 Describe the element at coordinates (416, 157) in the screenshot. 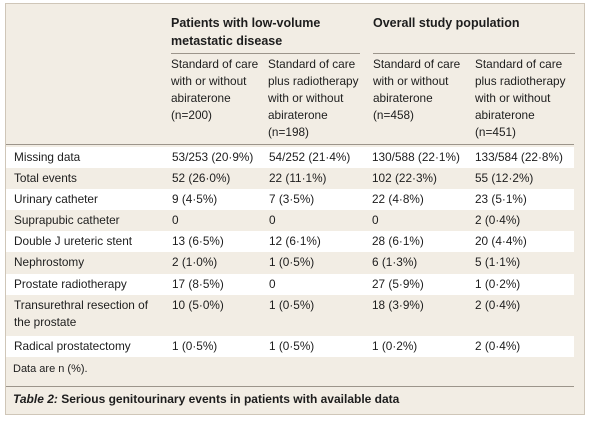

I see `cell-col-3: 130/588 (22·1%)` at that location.